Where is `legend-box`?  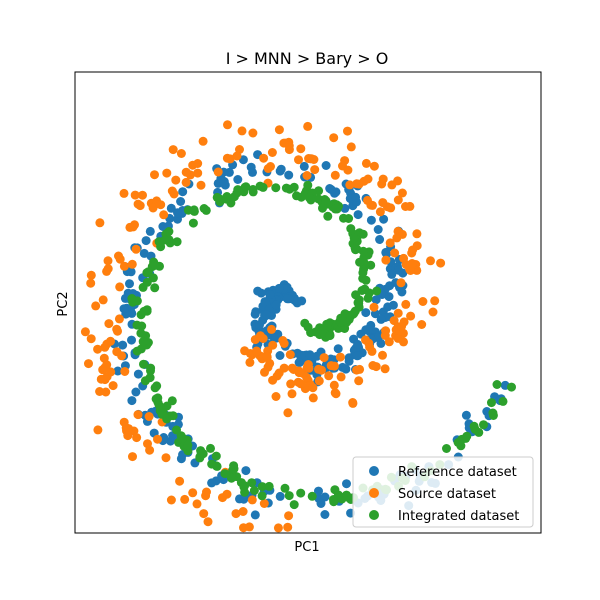 legend-box is located at coordinates (443, 492).